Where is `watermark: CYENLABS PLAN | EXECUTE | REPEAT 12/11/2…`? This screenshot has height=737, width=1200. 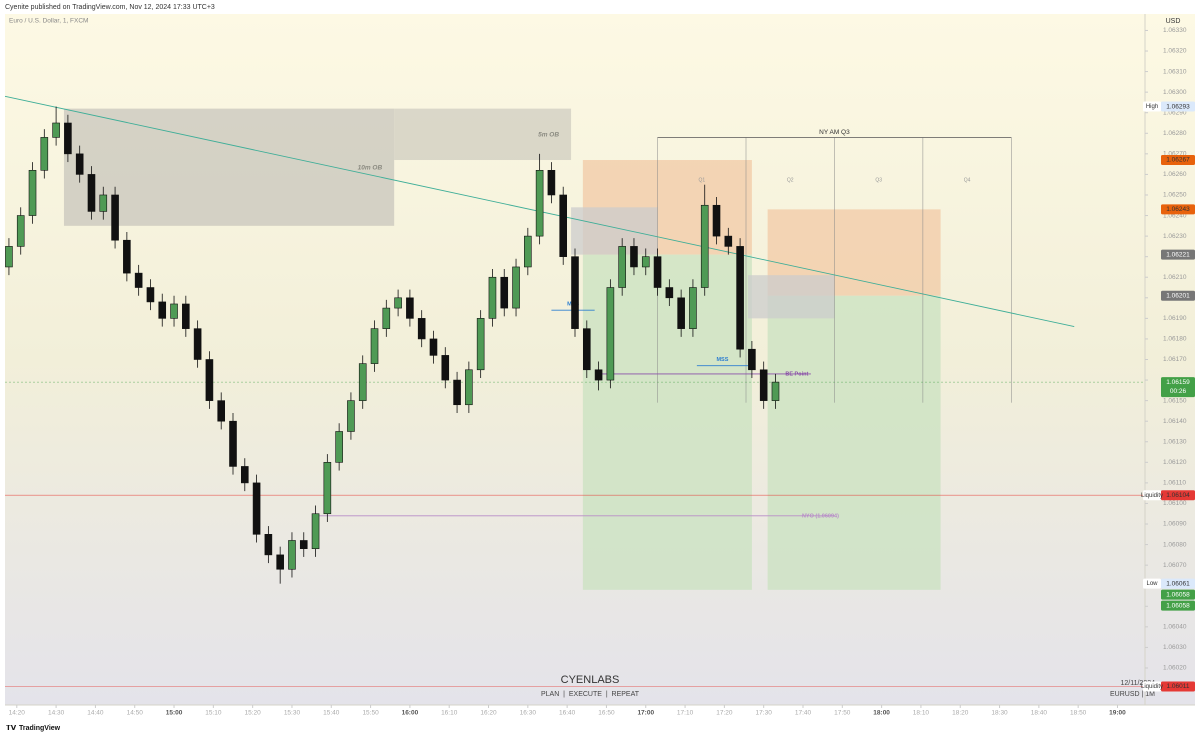
watermark: CYENLABS PLAN | EXECUTE | REPEAT 12/11/2… is located at coordinates (848, 686).